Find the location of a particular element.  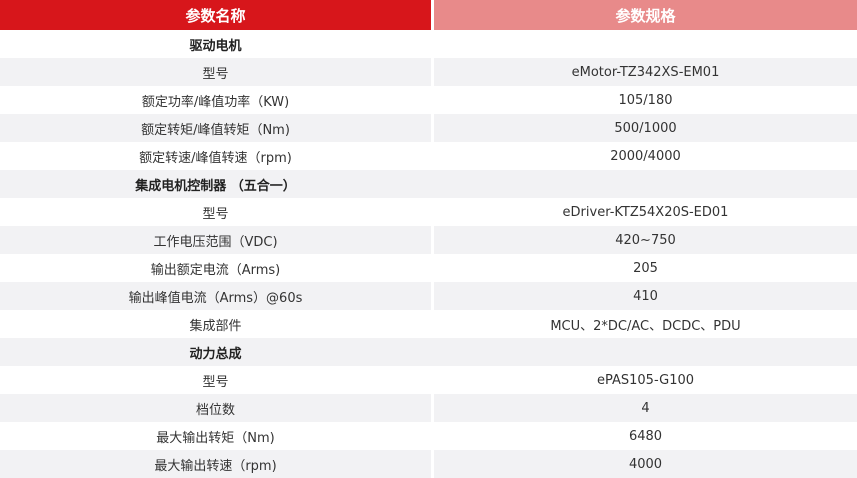

param-value: 420~750 is located at coordinates (645, 240).